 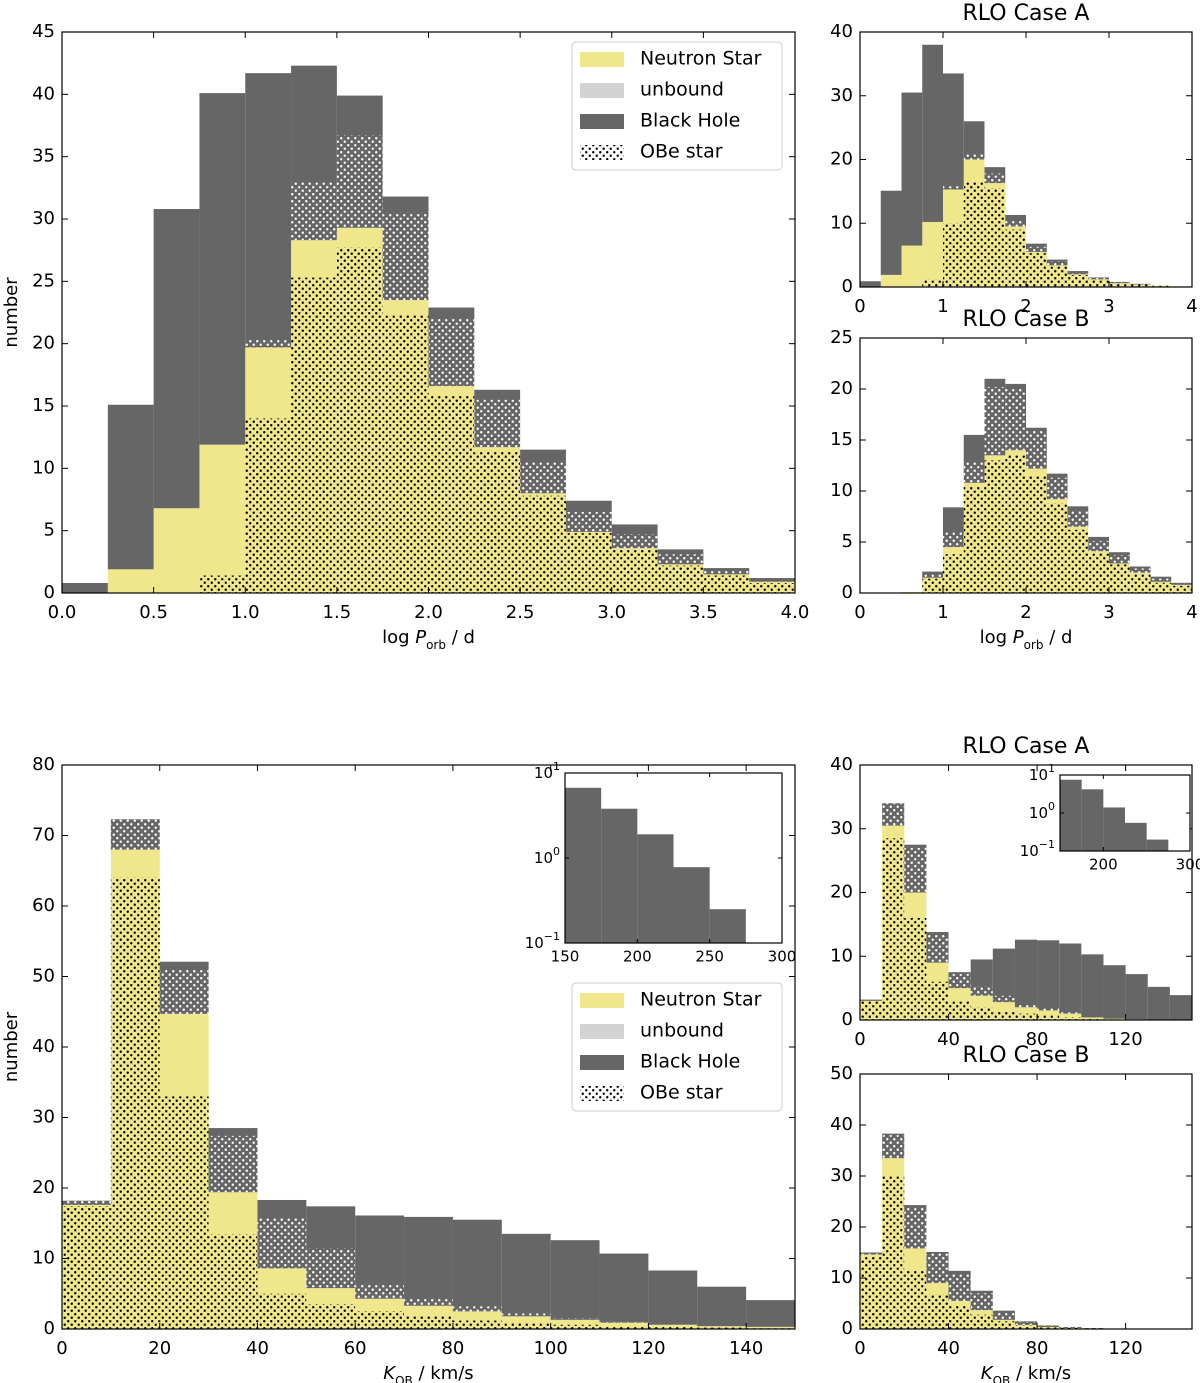 I want to click on x-axis-label-part: P, so click(x=420, y=637).